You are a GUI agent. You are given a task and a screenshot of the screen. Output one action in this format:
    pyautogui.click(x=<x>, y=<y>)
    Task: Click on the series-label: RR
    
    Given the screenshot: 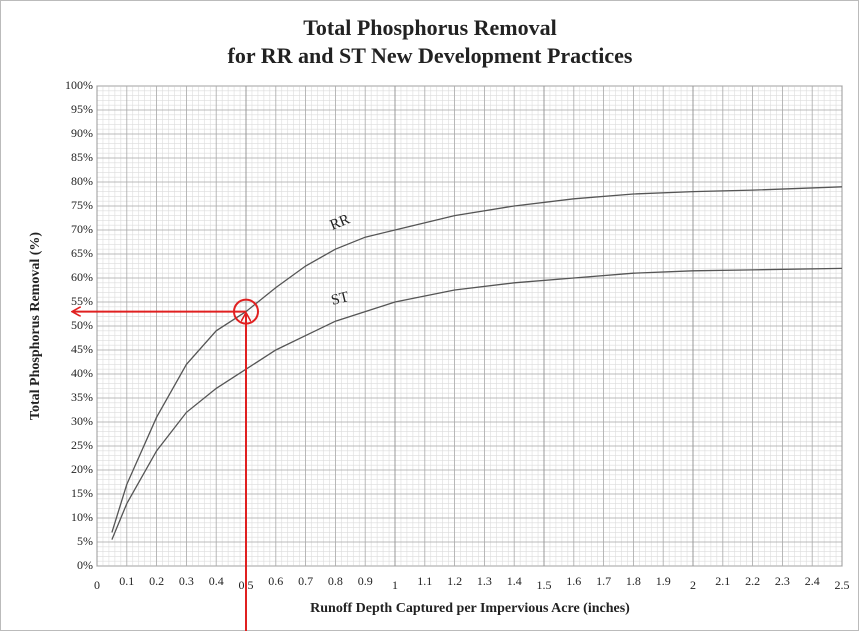 What is the action you would take?
    pyautogui.click(x=340, y=223)
    